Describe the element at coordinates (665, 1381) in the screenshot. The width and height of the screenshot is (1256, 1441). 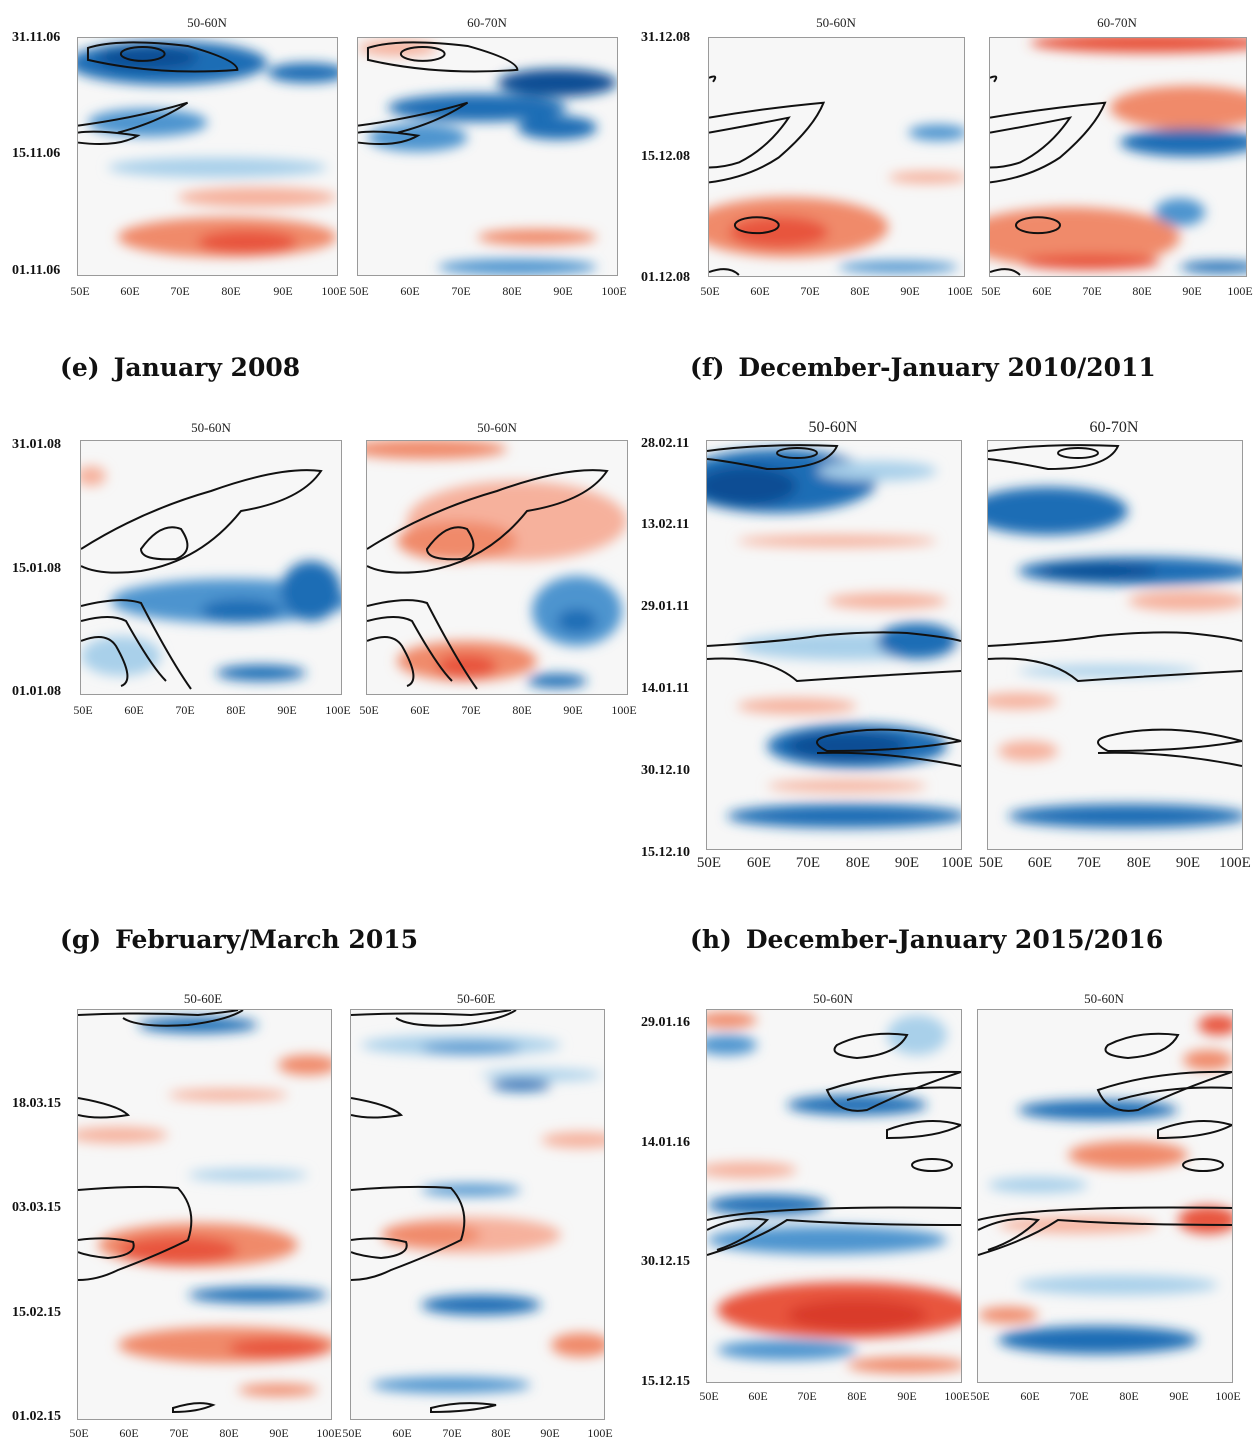
I see `date-label: 15.12.15` at that location.